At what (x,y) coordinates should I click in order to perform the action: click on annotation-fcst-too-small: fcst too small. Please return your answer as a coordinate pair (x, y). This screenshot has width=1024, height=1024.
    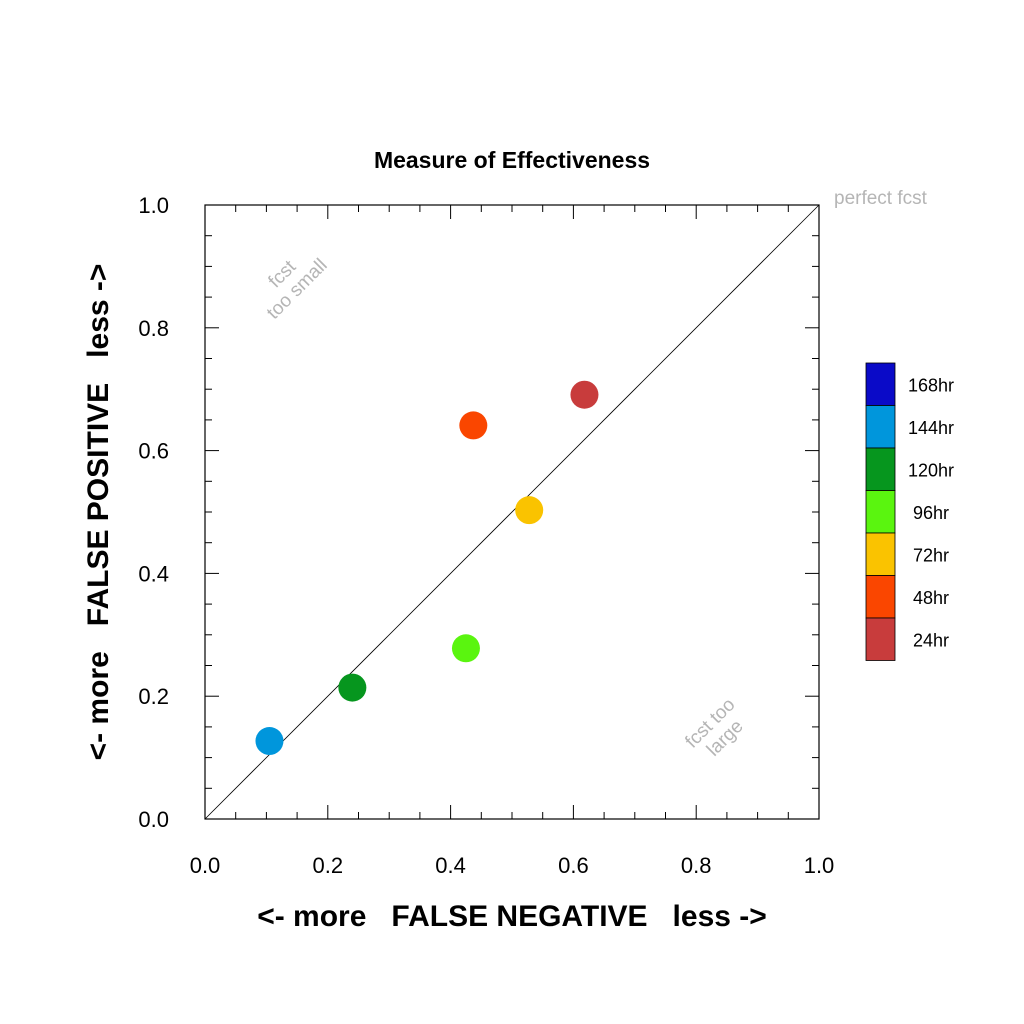
    Looking at the image, I should click on (297, 289).